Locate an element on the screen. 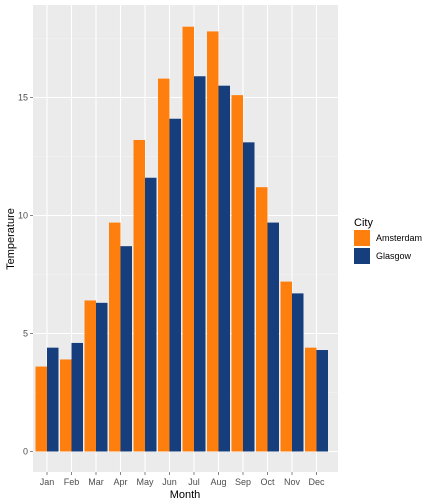 The image size is (432, 504). bar-amsterdam-jul is located at coordinates (188, 239).